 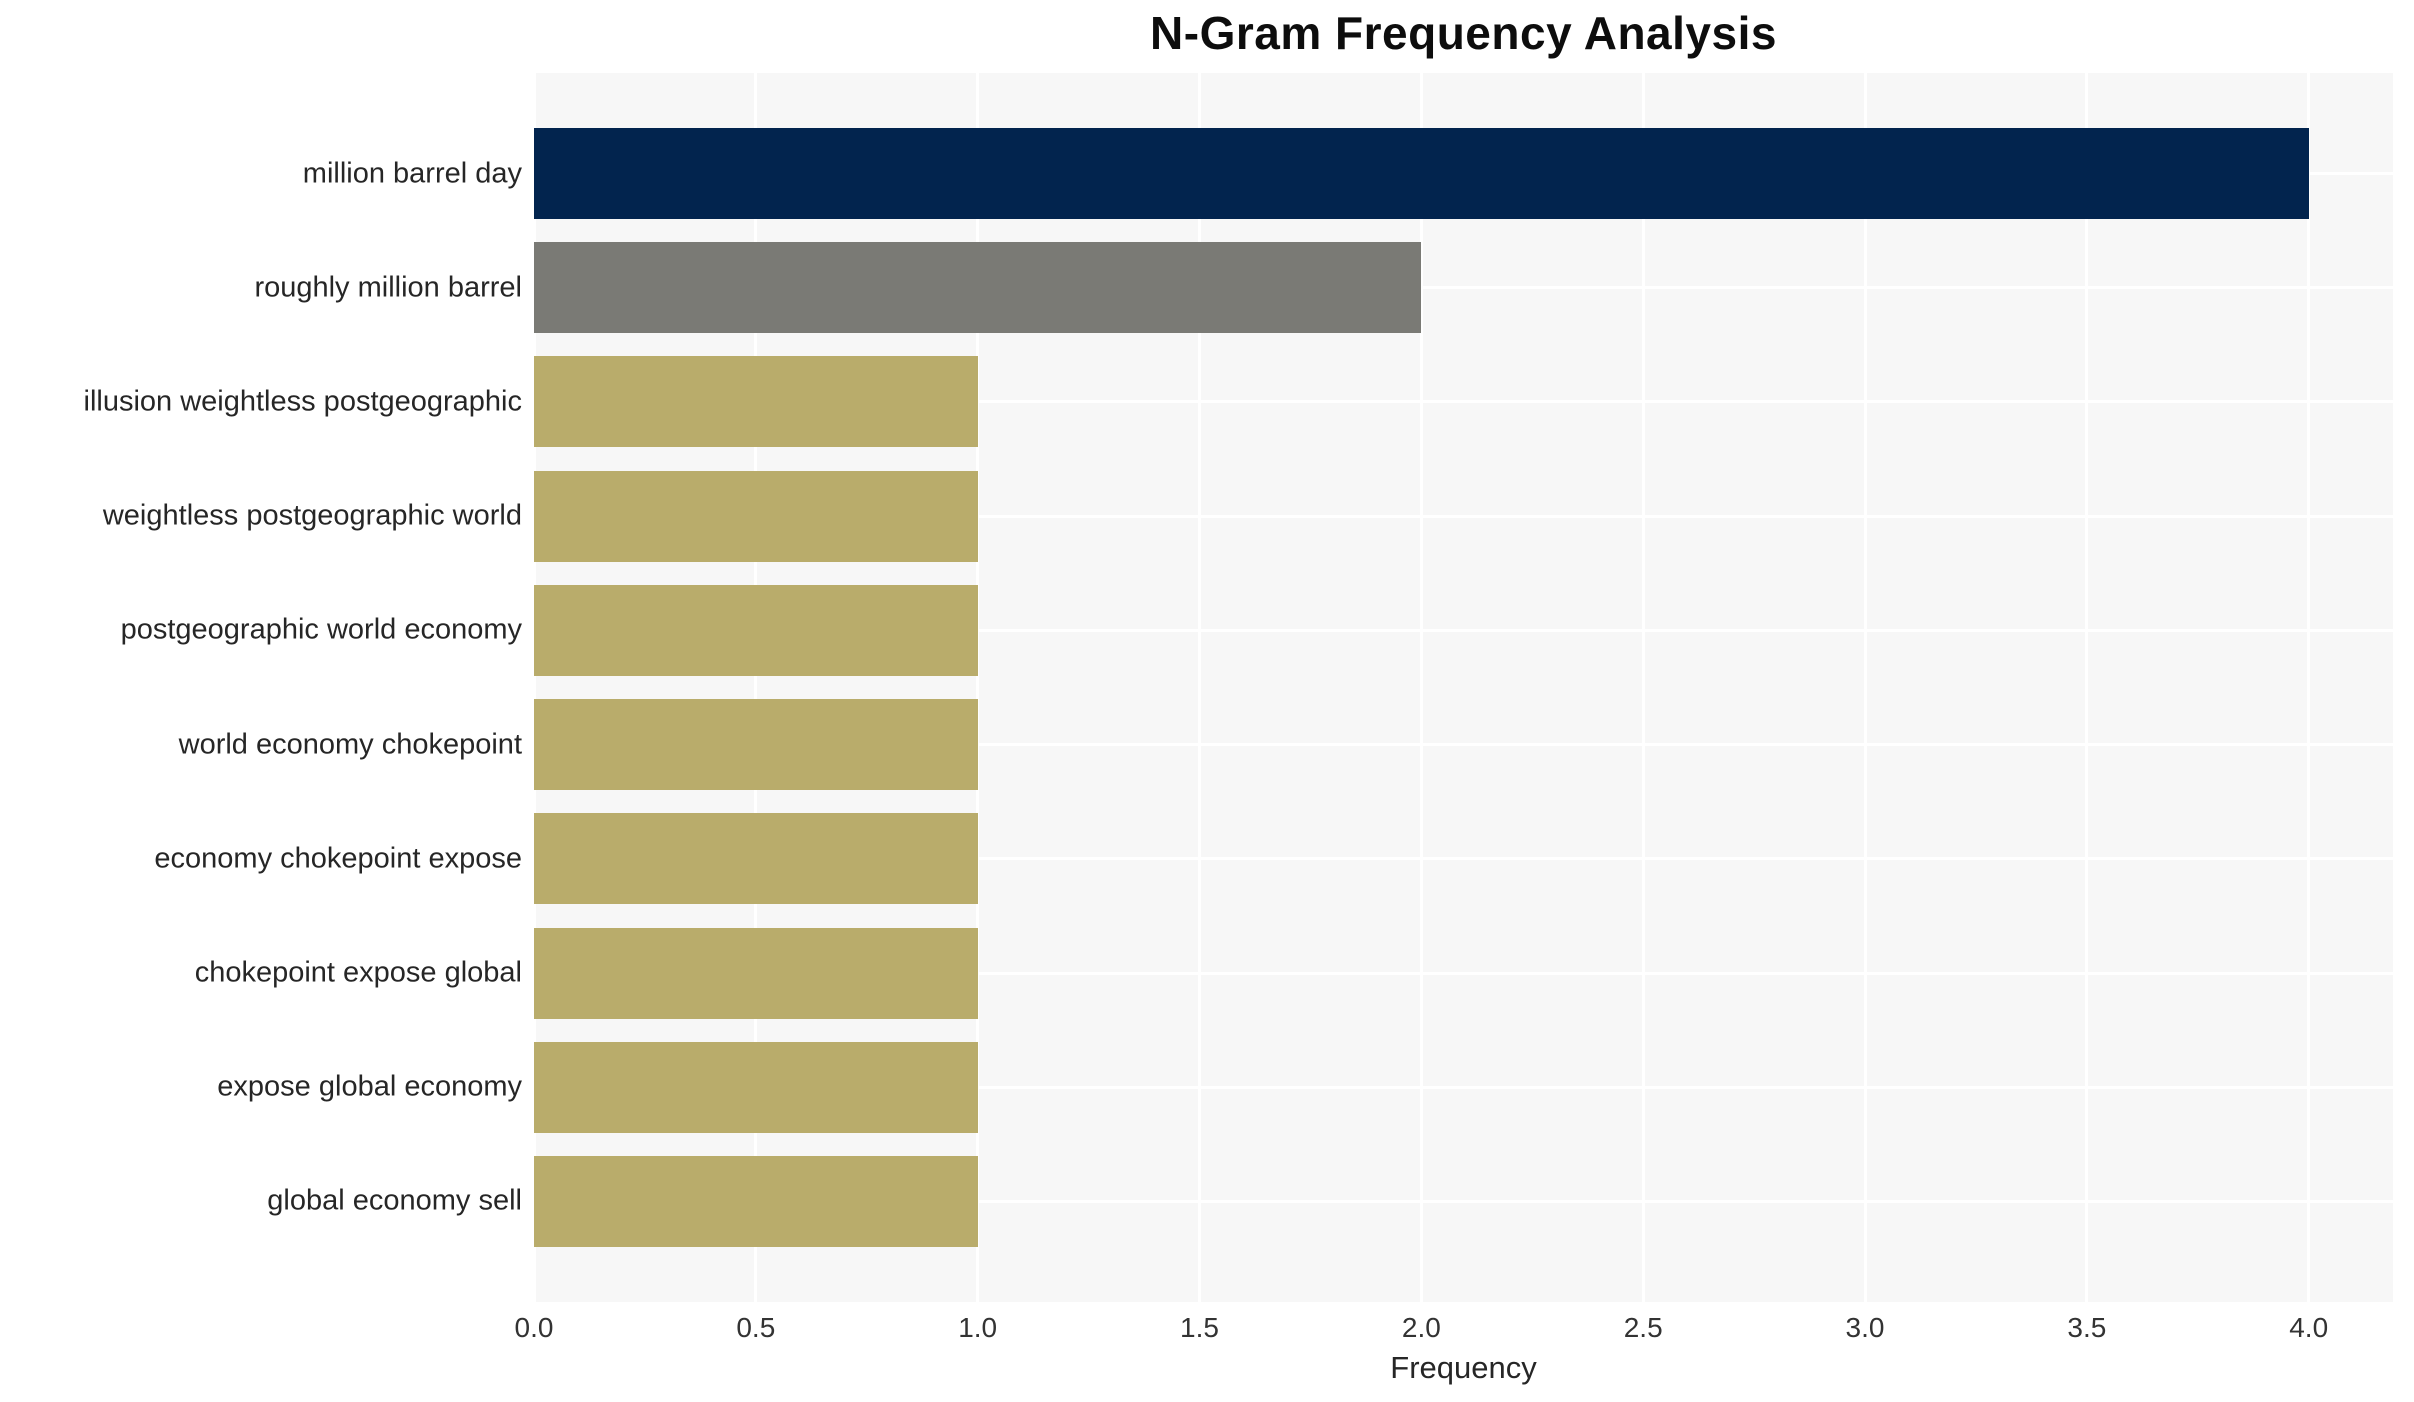 What do you see at coordinates (369, 1086) in the screenshot?
I see `category-label: expose global economy` at bounding box center [369, 1086].